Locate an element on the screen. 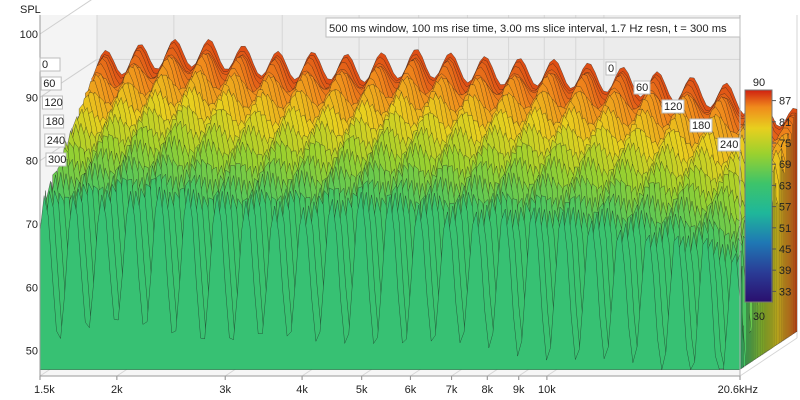 This screenshot has width=800, height=400. time-tick-label-left: 0 is located at coordinates (45, 65).